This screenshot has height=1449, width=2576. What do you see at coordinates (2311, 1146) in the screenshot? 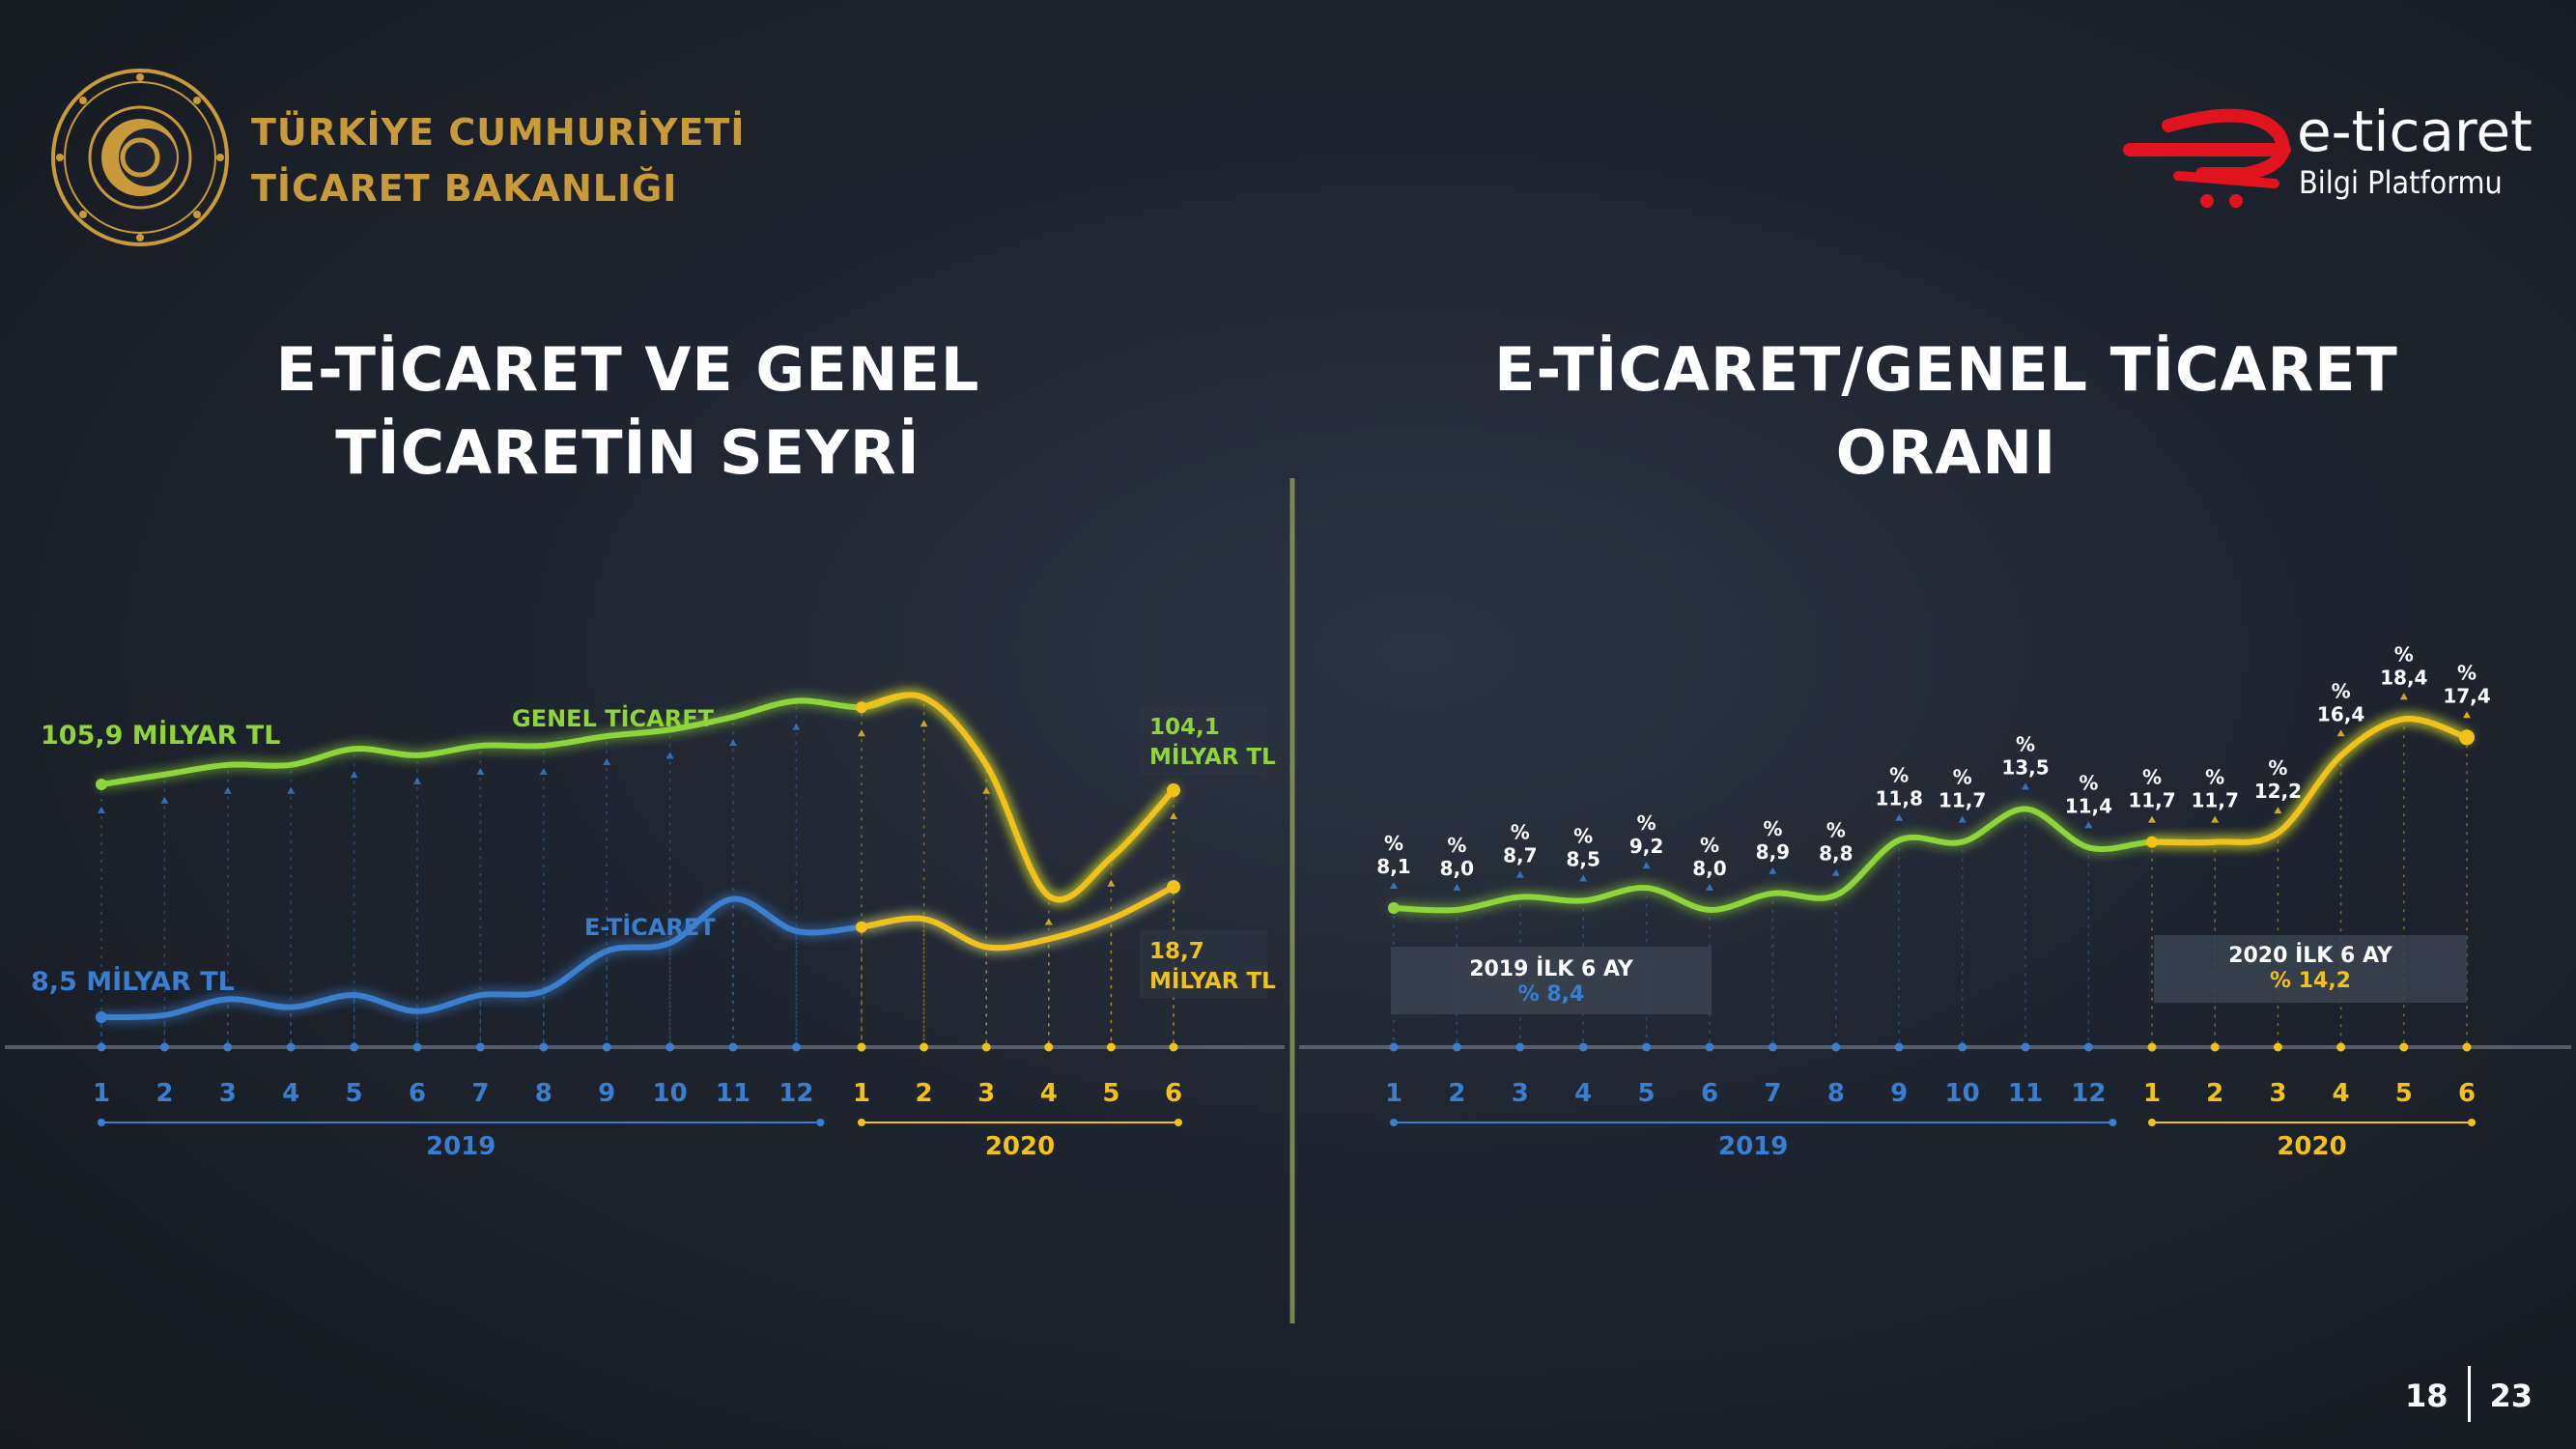
I see `right-year-label: 2020` at bounding box center [2311, 1146].